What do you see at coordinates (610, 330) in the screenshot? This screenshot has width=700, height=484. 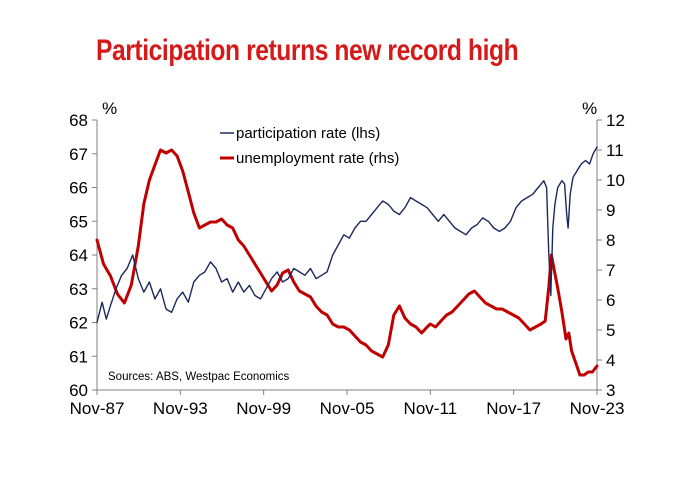 I see `right-tick-label: 5` at bounding box center [610, 330].